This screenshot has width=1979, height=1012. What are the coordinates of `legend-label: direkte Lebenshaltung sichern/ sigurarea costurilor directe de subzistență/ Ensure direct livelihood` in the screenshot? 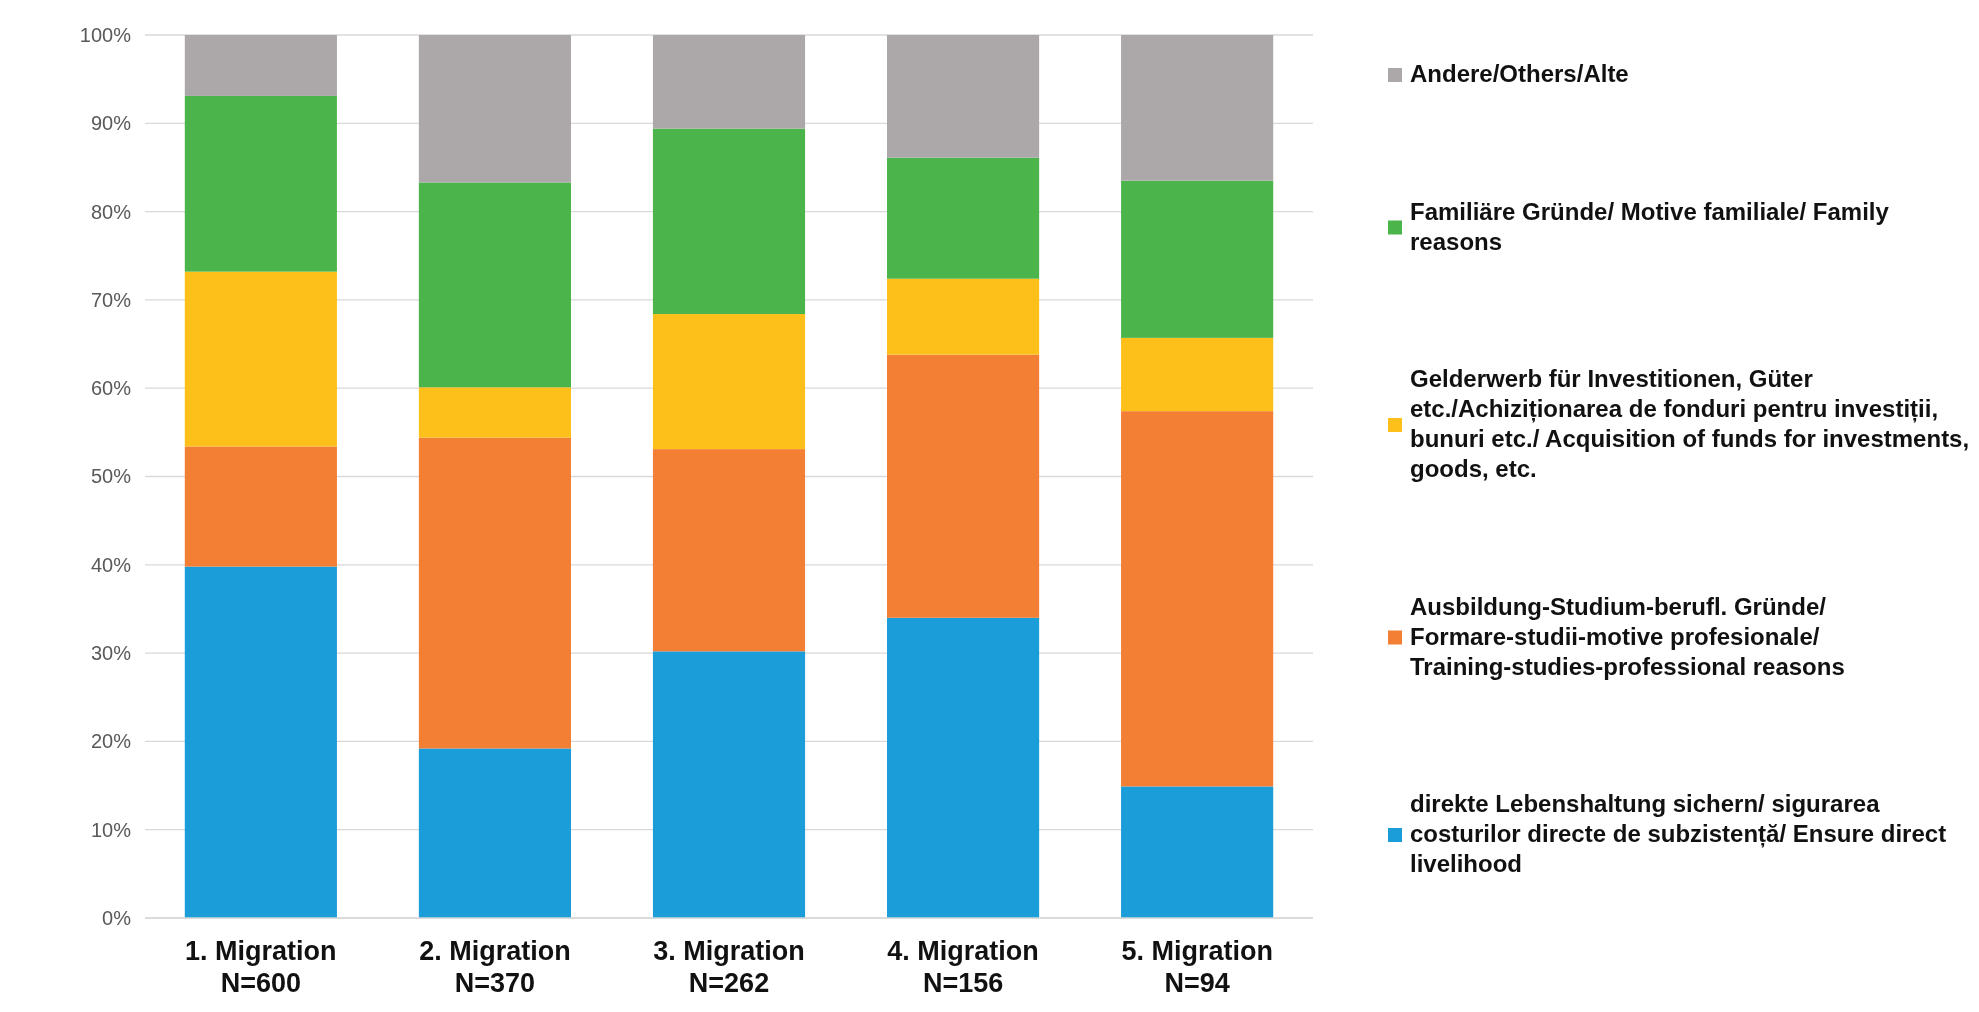 It's located at (1678, 833).